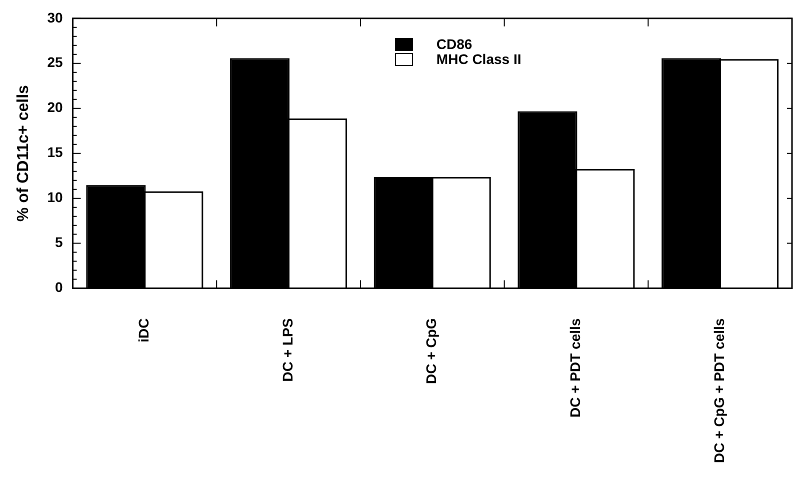  Describe the element at coordinates (58, 242) in the screenshot. I see `y-tick-label: 5` at that location.